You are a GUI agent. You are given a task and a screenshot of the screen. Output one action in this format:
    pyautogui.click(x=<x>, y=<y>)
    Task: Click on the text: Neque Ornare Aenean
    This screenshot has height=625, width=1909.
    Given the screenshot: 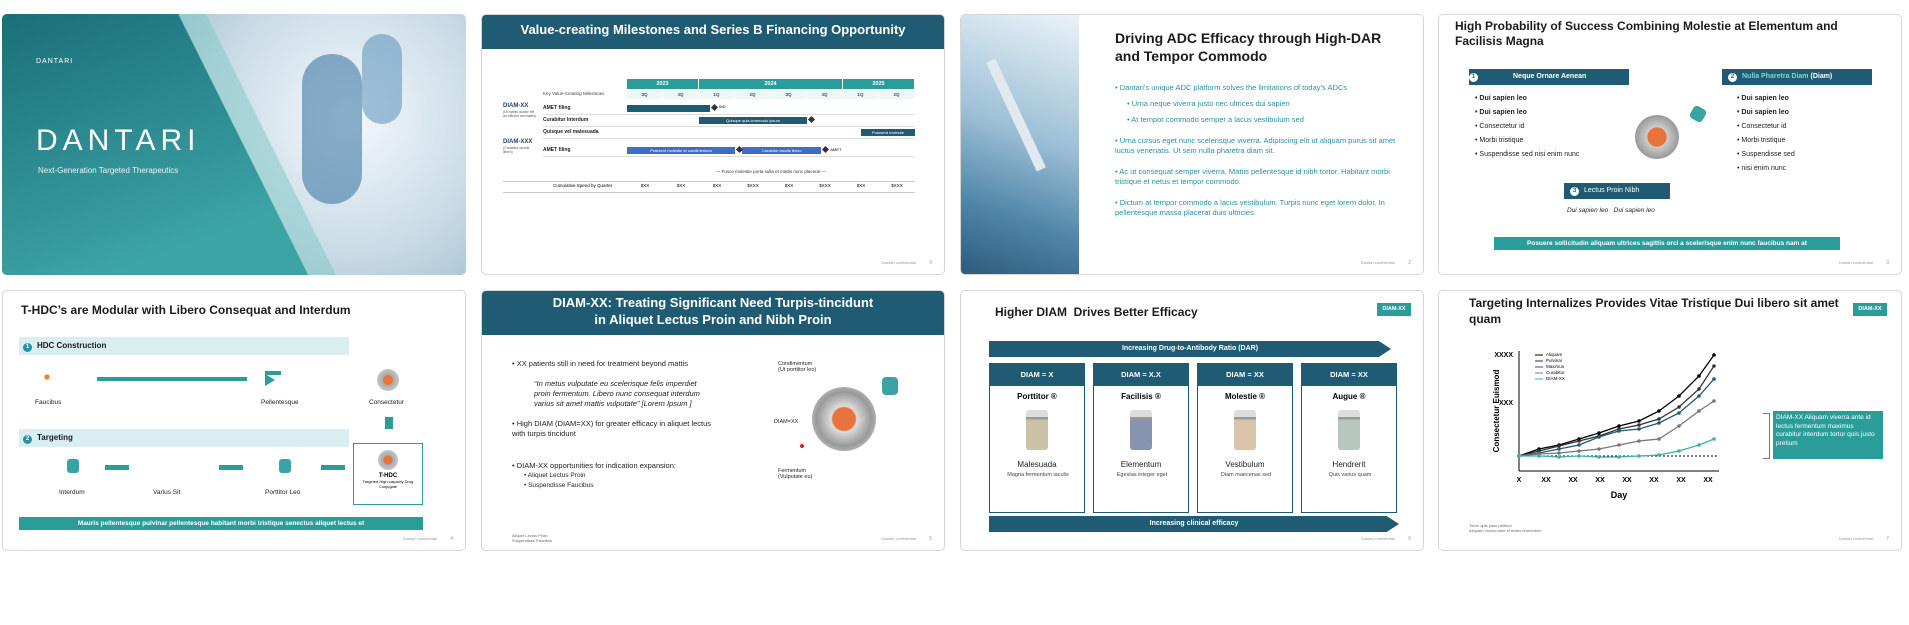 What is the action you would take?
    pyautogui.click(x=1550, y=76)
    